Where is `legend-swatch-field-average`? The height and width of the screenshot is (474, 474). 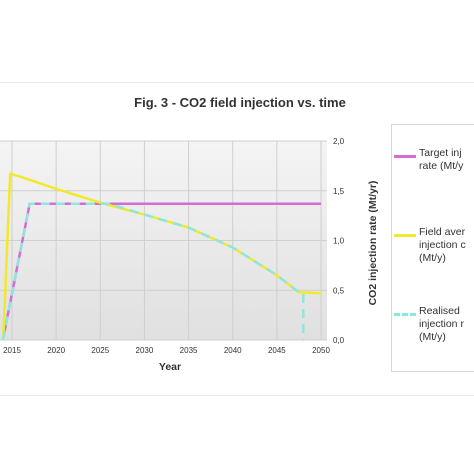 legend-swatch-field-average is located at coordinates (405, 235).